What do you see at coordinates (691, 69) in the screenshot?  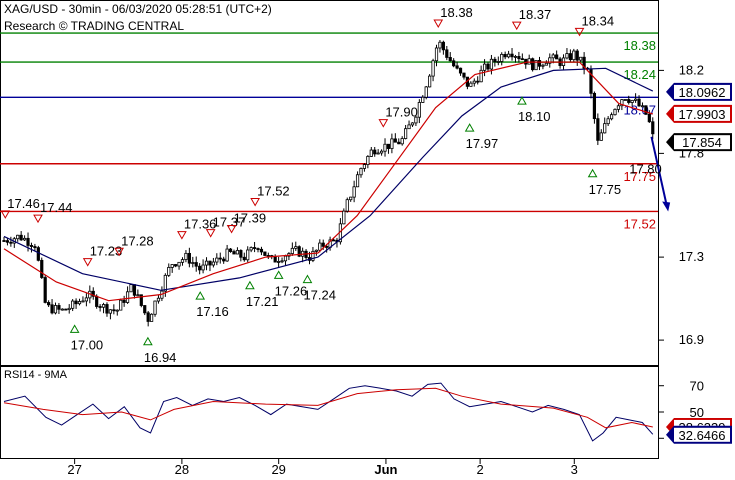 I see `price-axis-label: 18.2` at bounding box center [691, 69].